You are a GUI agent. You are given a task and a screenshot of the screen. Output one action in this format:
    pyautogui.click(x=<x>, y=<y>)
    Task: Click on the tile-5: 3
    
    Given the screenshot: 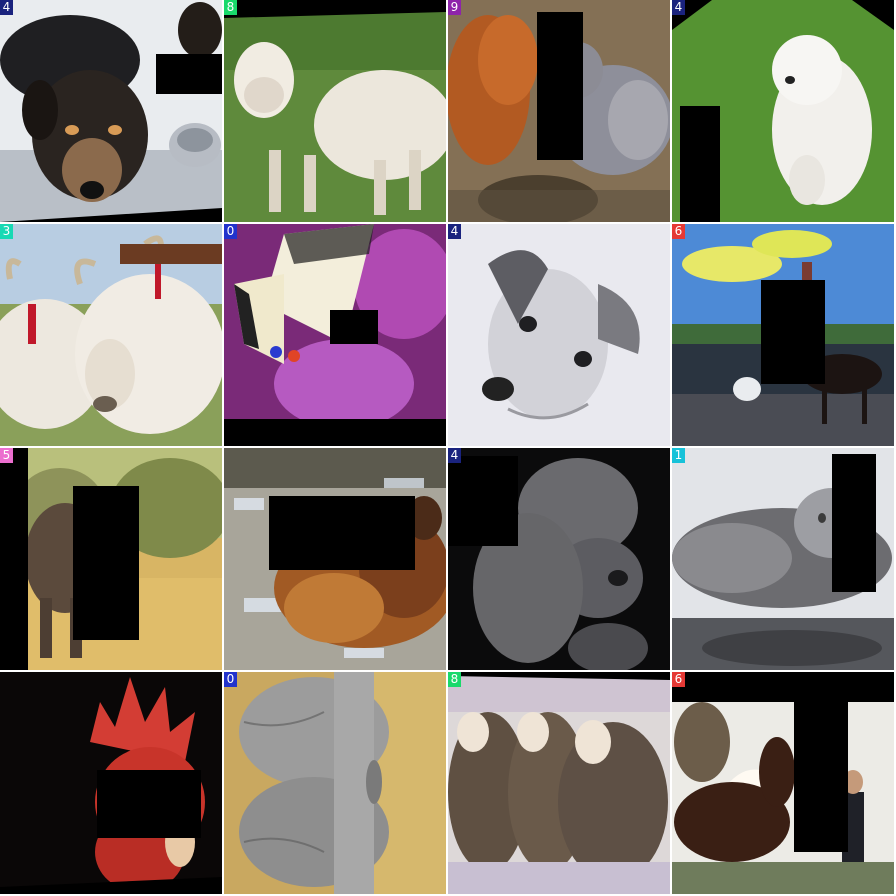 What is the action you would take?
    pyautogui.click(x=111, y=335)
    